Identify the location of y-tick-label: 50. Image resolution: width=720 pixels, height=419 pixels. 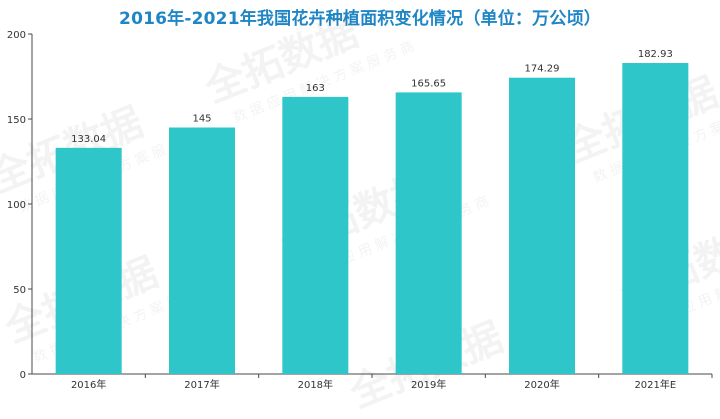
(19, 290).